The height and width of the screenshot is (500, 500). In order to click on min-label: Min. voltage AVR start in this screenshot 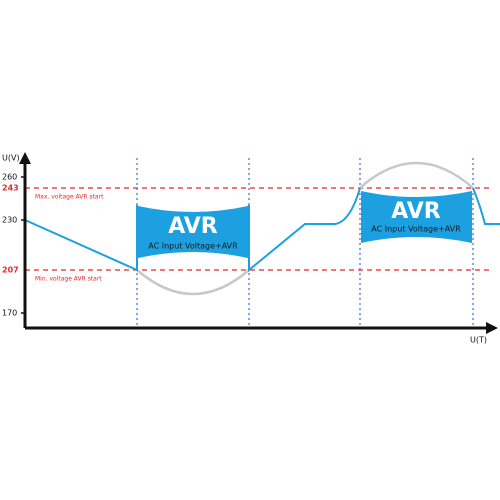, I will do `click(68, 279)`.